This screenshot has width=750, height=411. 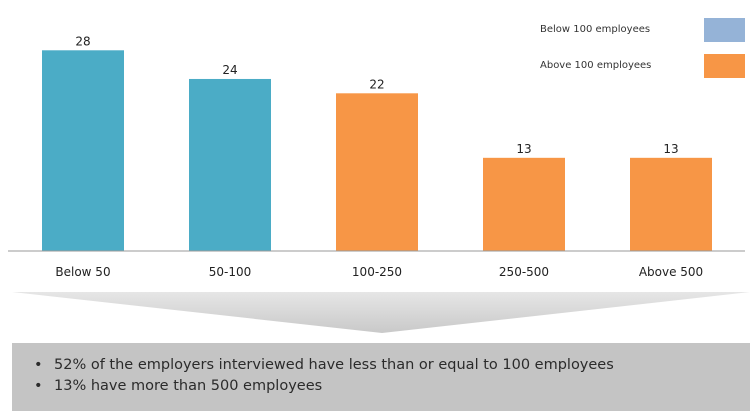 What do you see at coordinates (392, 386) in the screenshot?
I see `summary-item: • 13% have more than 500 employees` at bounding box center [392, 386].